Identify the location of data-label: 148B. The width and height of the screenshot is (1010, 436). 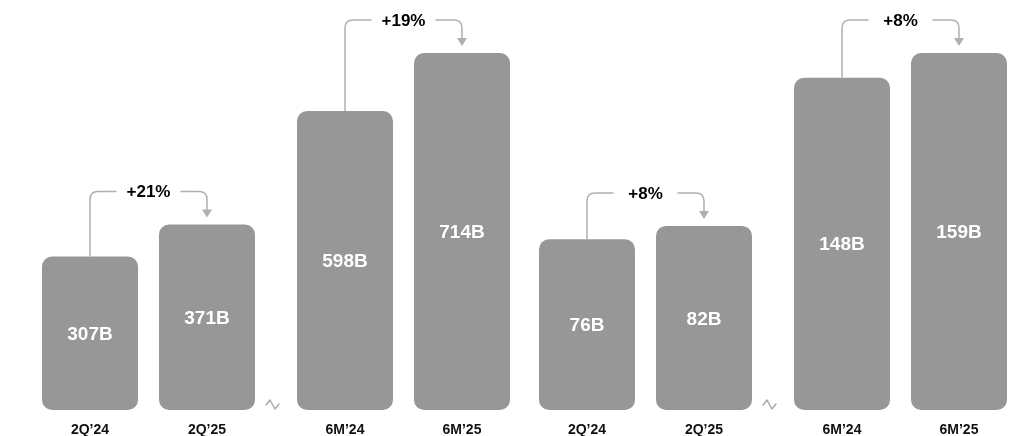
(842, 244).